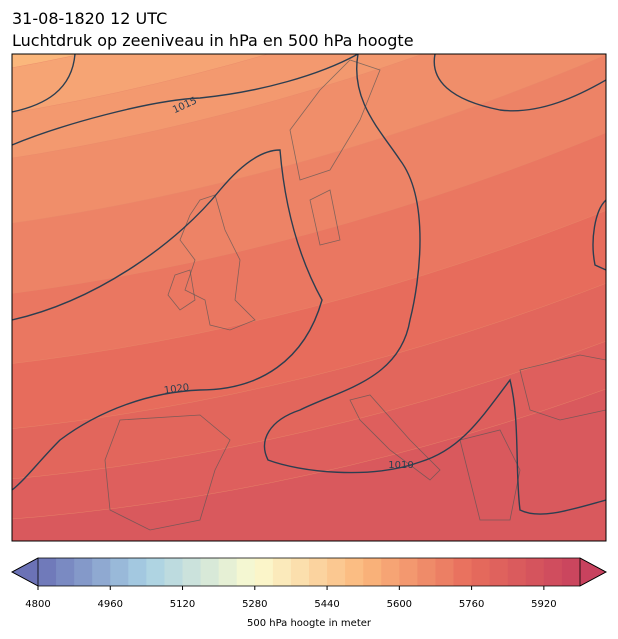 The width and height of the screenshot is (618, 639). I want to click on colorbar-tick-label: 4800, so click(37, 604).